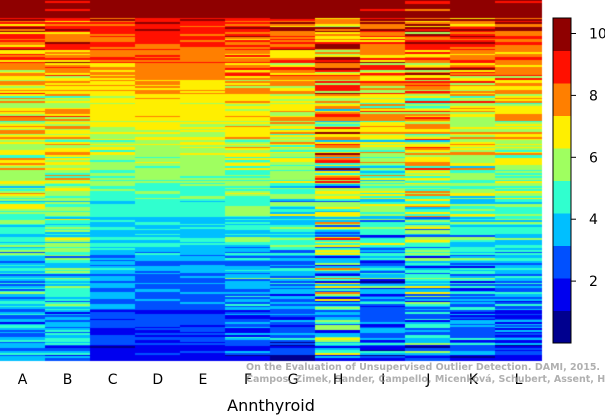 The height and width of the screenshot is (415, 605). What do you see at coordinates (593, 282) in the screenshot?
I see `colorbar-tick-label: 2` at bounding box center [593, 282].